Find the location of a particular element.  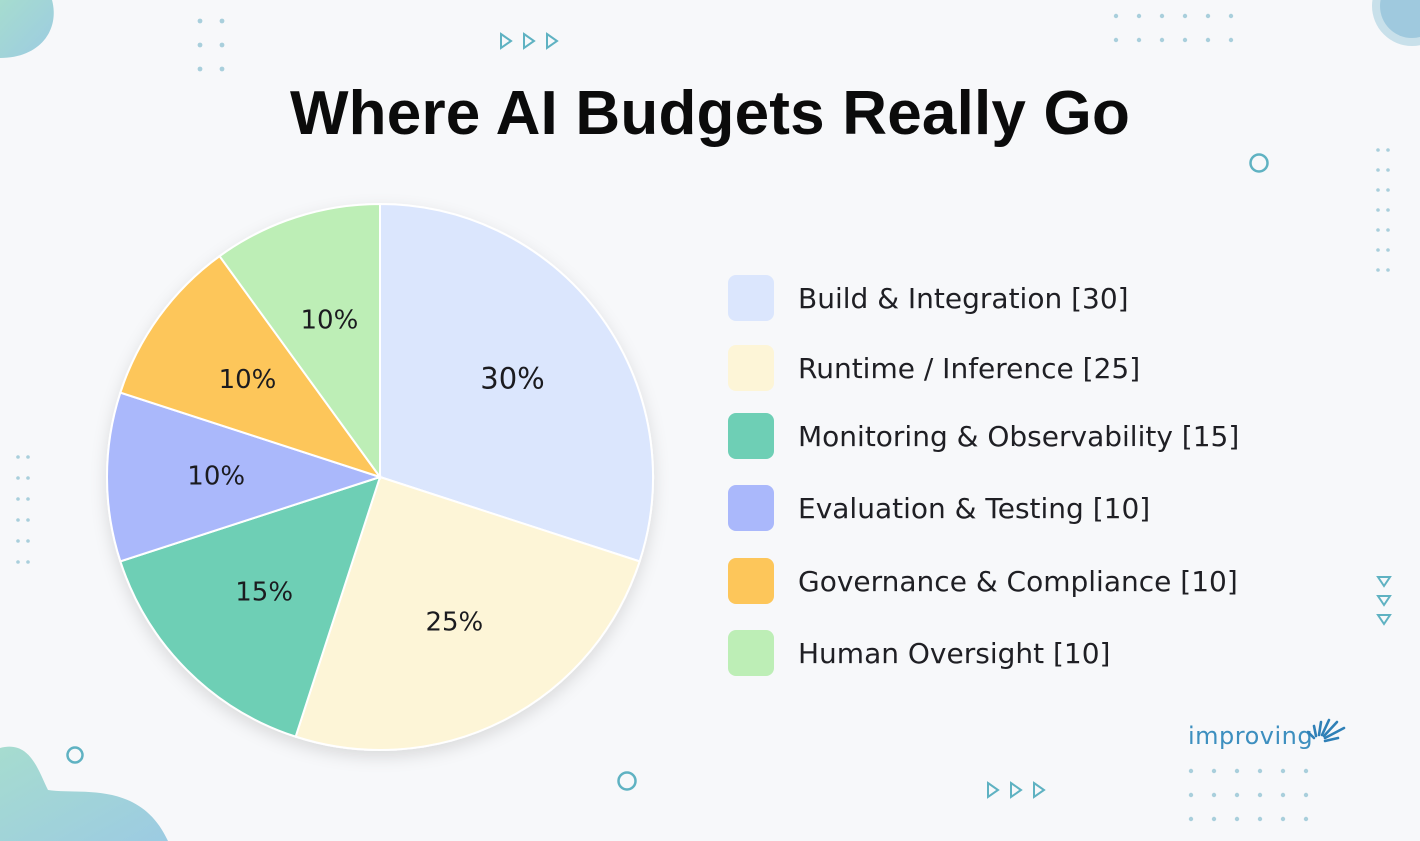

decor-blob-bottom-left is located at coordinates (84, 793).